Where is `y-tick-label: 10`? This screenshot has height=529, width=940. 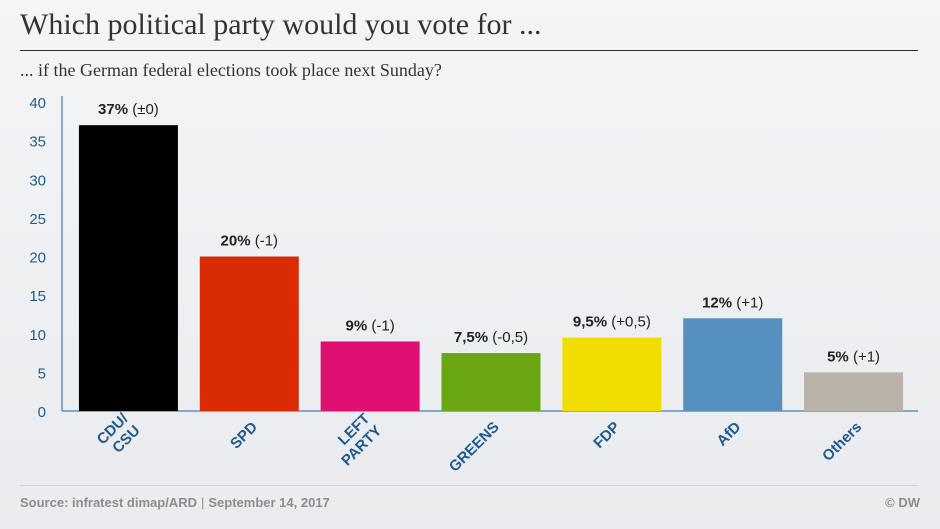 y-tick-label: 10 is located at coordinates (37, 335).